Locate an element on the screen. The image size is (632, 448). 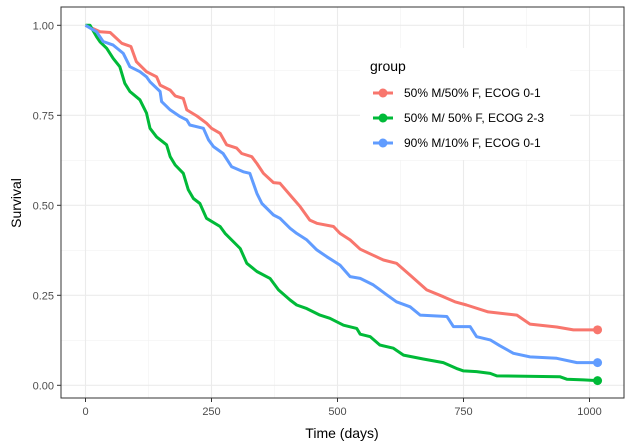
legend-background is located at coordinates (465, 104).